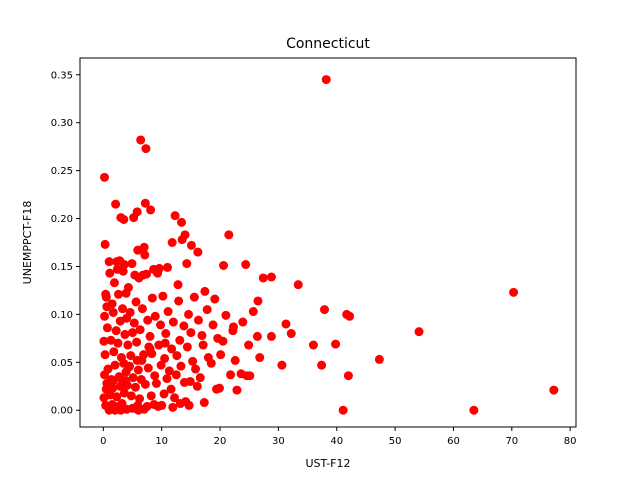 The image size is (640, 480). I want to click on x-axis-label: UST-F12, so click(327, 463).